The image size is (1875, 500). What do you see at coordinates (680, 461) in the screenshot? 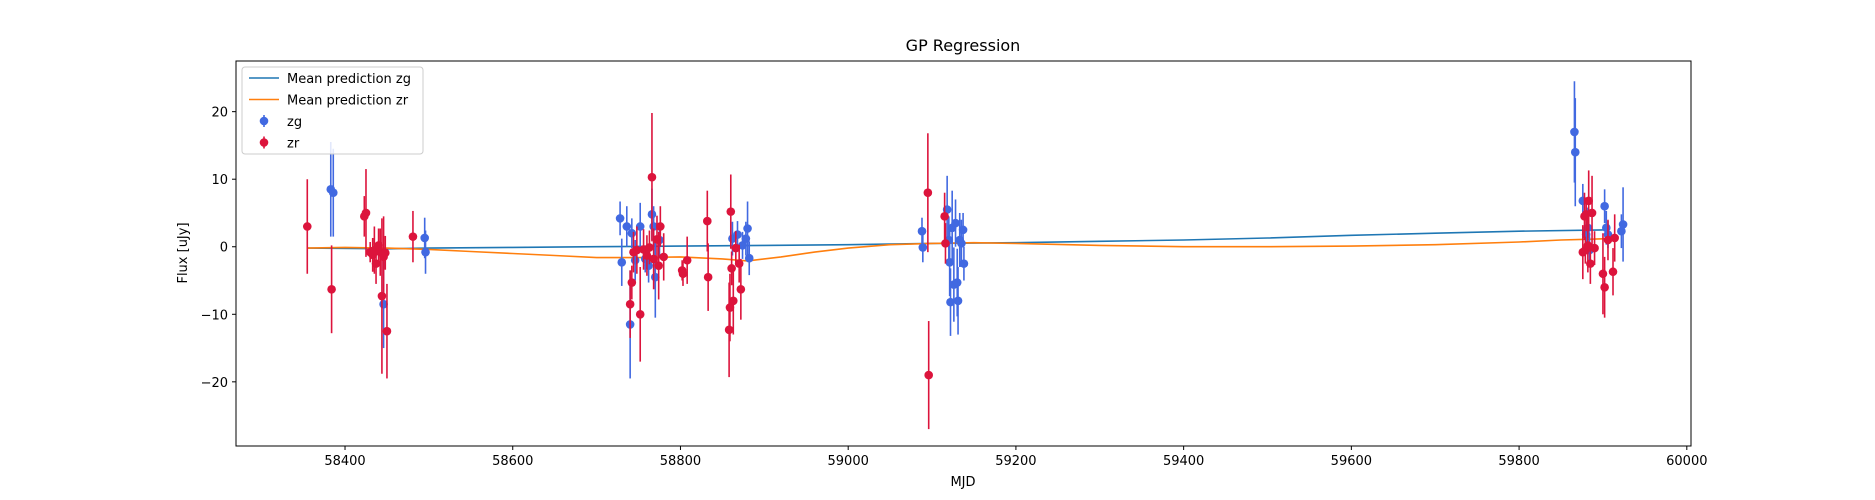
I see `x-tick-label-58800: 58800` at bounding box center [680, 461].